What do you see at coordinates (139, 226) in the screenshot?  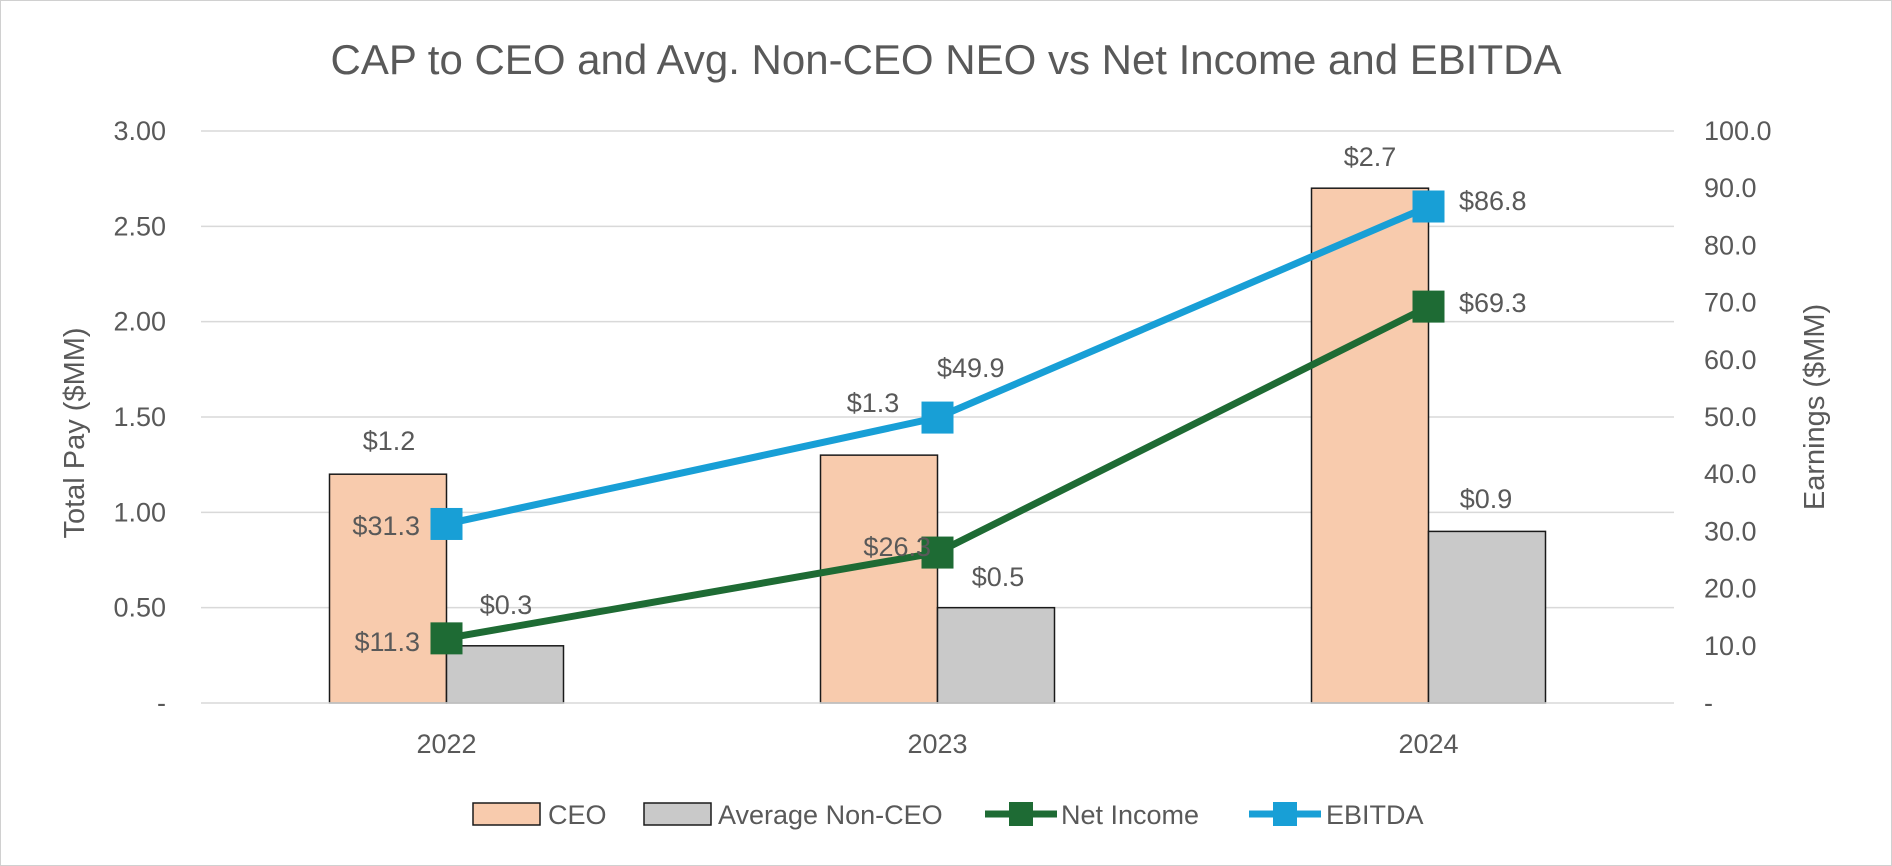 I see `left-tick-label: 2.50` at bounding box center [139, 226].